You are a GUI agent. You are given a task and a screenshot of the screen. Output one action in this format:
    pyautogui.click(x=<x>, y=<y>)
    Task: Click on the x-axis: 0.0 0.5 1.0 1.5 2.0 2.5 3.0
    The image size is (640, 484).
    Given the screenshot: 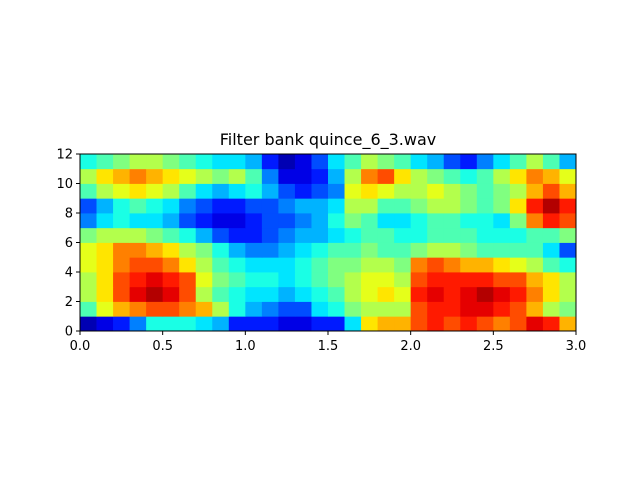 What is the action you would take?
    pyautogui.click(x=328, y=342)
    